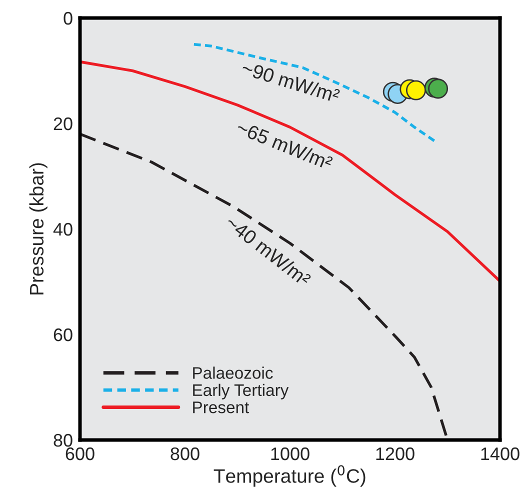 The height and width of the screenshot is (498, 523). What do you see at coordinates (63, 123) in the screenshot?
I see `y-tick-label: 20` at bounding box center [63, 123].